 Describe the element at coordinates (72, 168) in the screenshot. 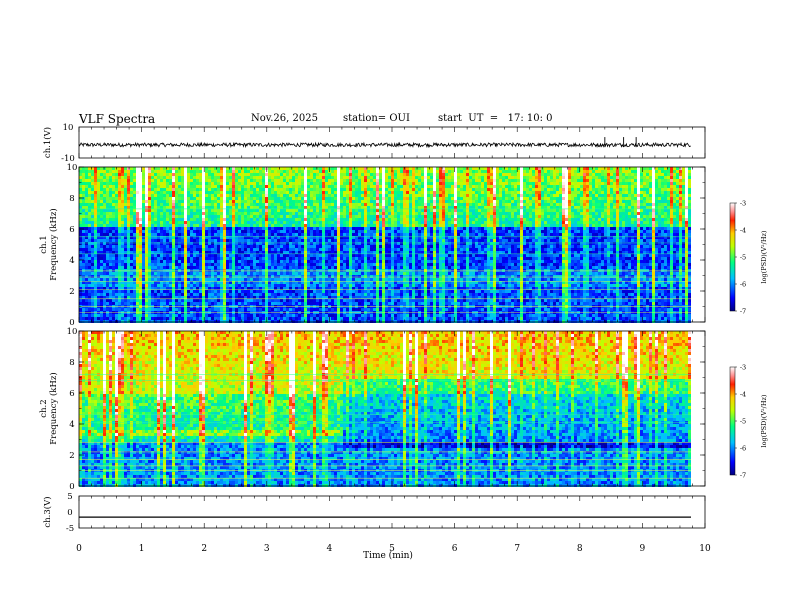

I see `ch1-freq-tick-label: 10` at that location.